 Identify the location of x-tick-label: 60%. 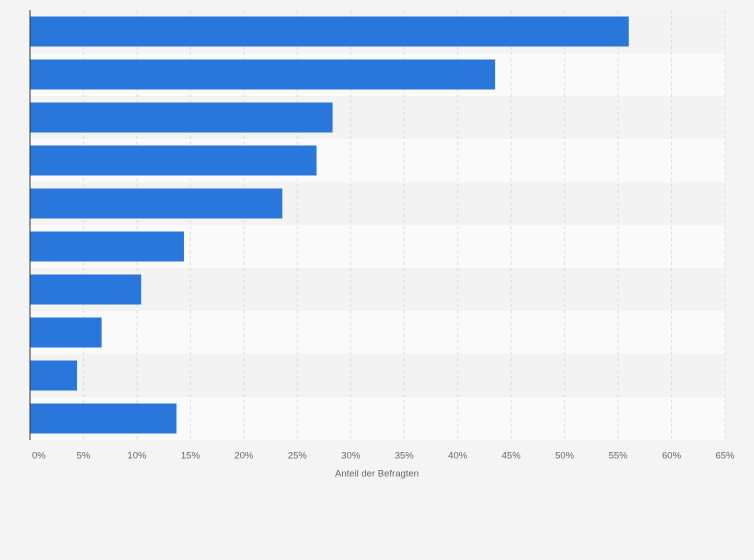
(672, 456).